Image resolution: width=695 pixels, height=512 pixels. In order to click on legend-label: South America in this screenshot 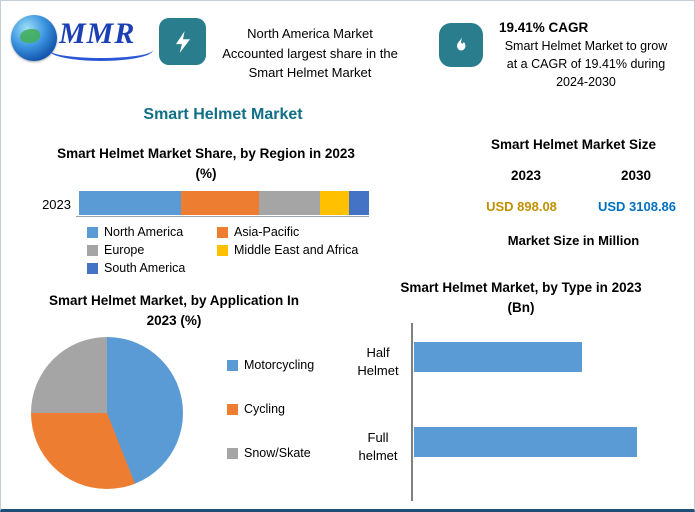, I will do `click(145, 268)`.